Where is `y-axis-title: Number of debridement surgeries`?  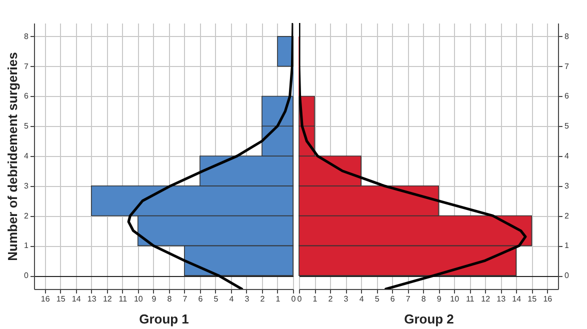
y-axis-title: Number of debridement surgeries is located at coordinates (12, 156).